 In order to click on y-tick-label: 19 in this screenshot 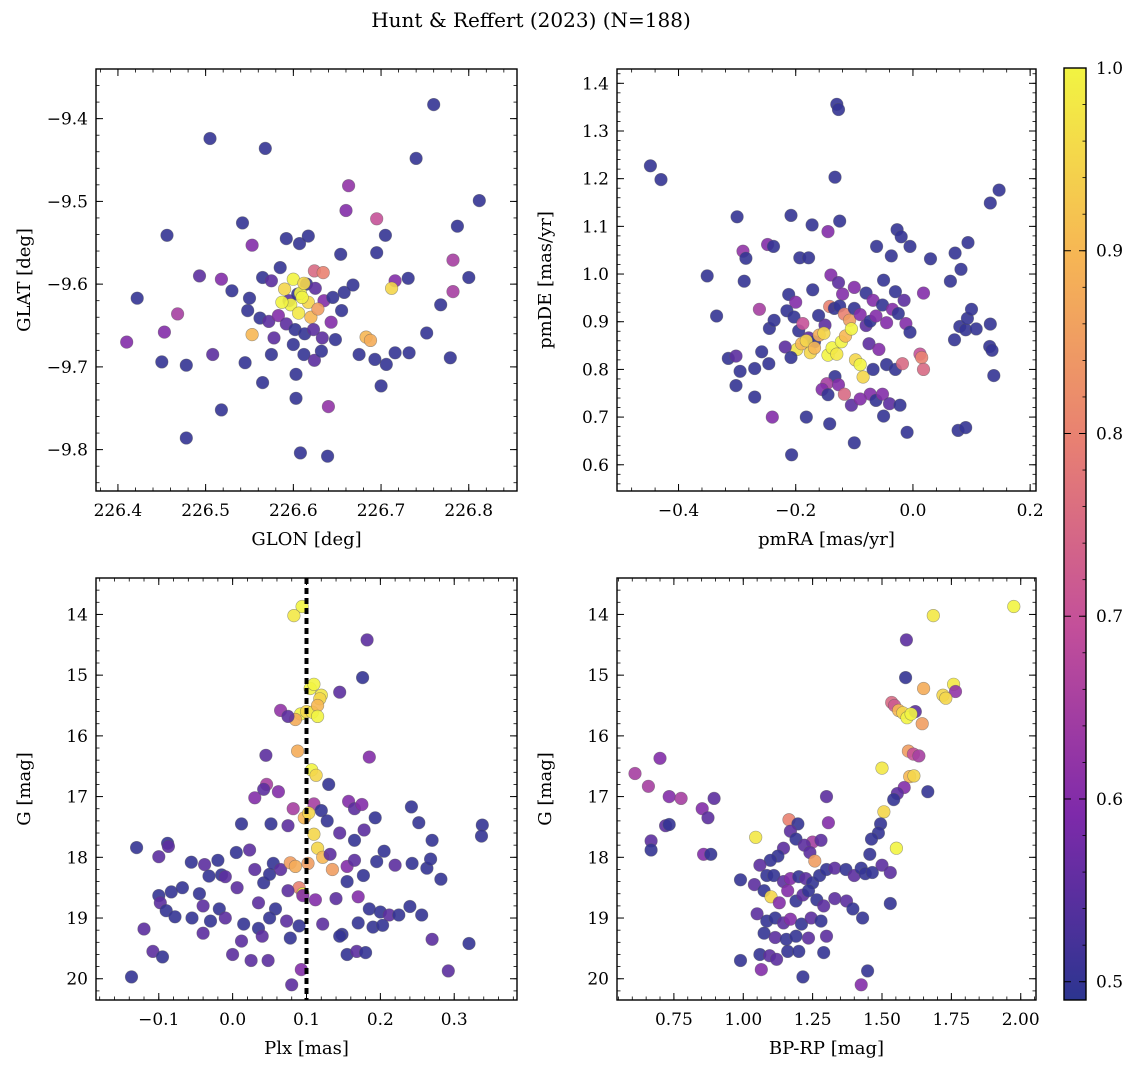, I will do `click(77, 919)`.